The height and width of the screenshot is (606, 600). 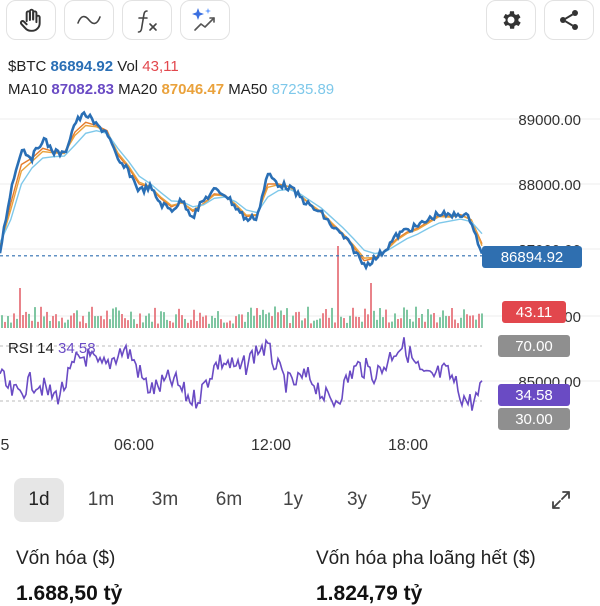 I want to click on rsi-line, so click(x=241, y=374).